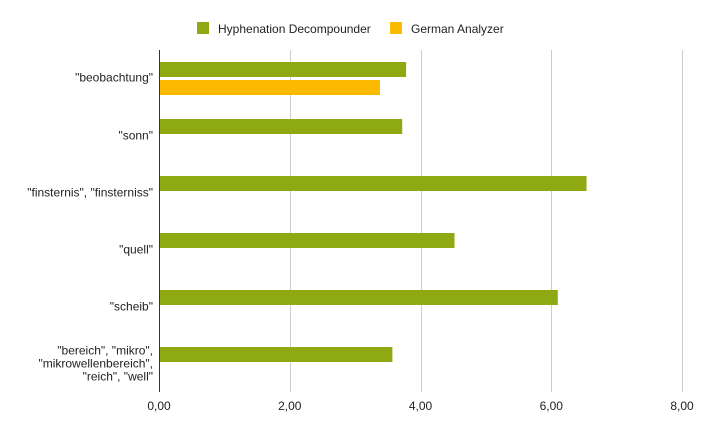 Image resolution: width=704 pixels, height=435 pixels. I want to click on category-label: "finsternis", "finsterniss", so click(90, 193).